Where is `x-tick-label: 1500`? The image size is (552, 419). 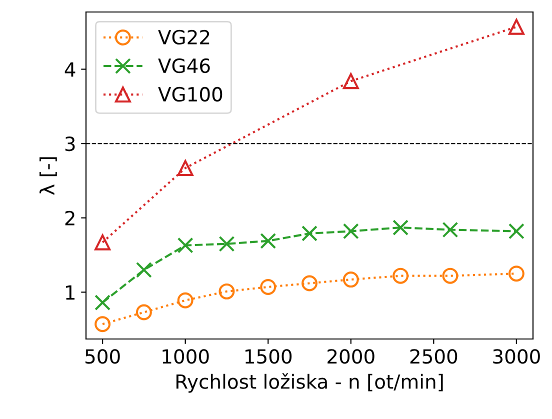 x-tick-label: 1500 is located at coordinates (269, 356).